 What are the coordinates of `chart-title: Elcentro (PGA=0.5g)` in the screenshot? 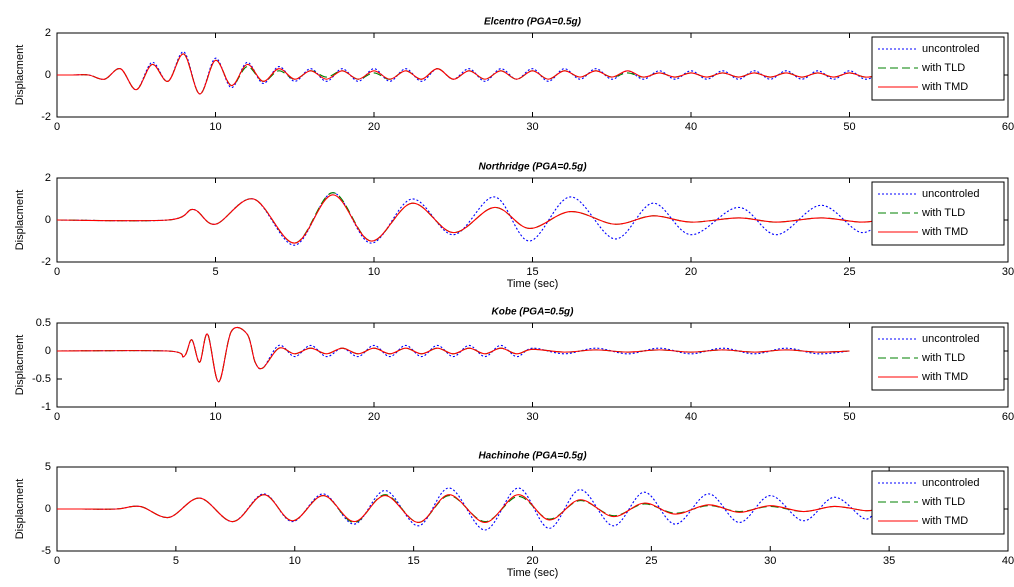 It's located at (533, 22).